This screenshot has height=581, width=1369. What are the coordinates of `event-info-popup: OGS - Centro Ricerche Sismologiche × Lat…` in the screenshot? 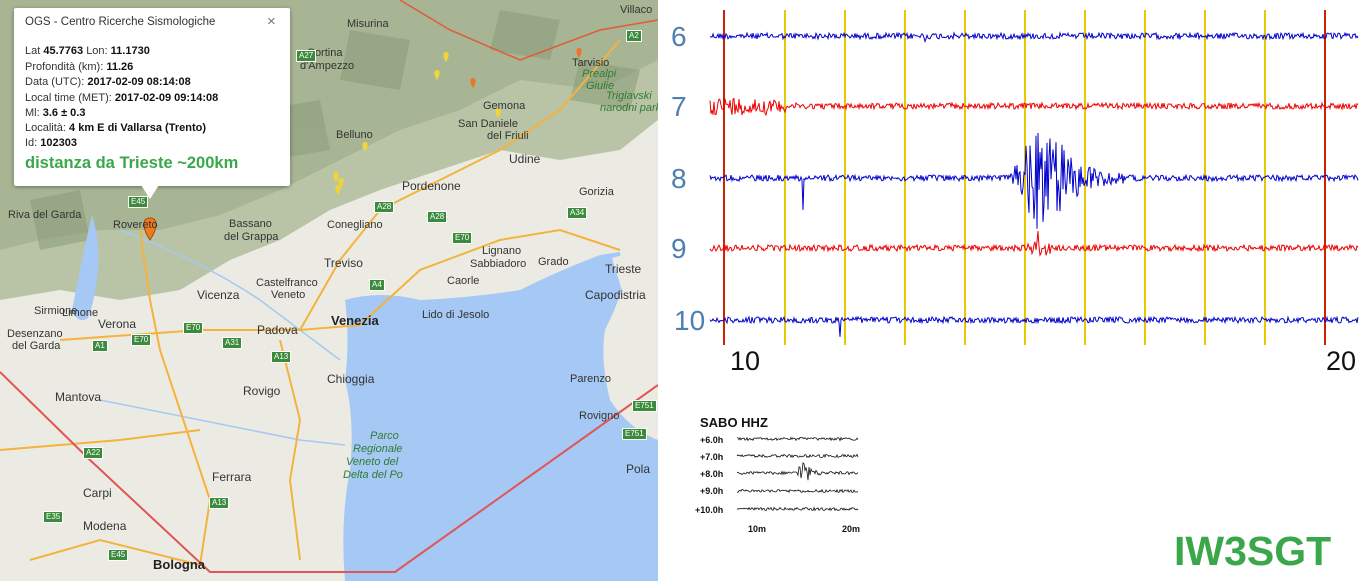 It's located at (152, 103).